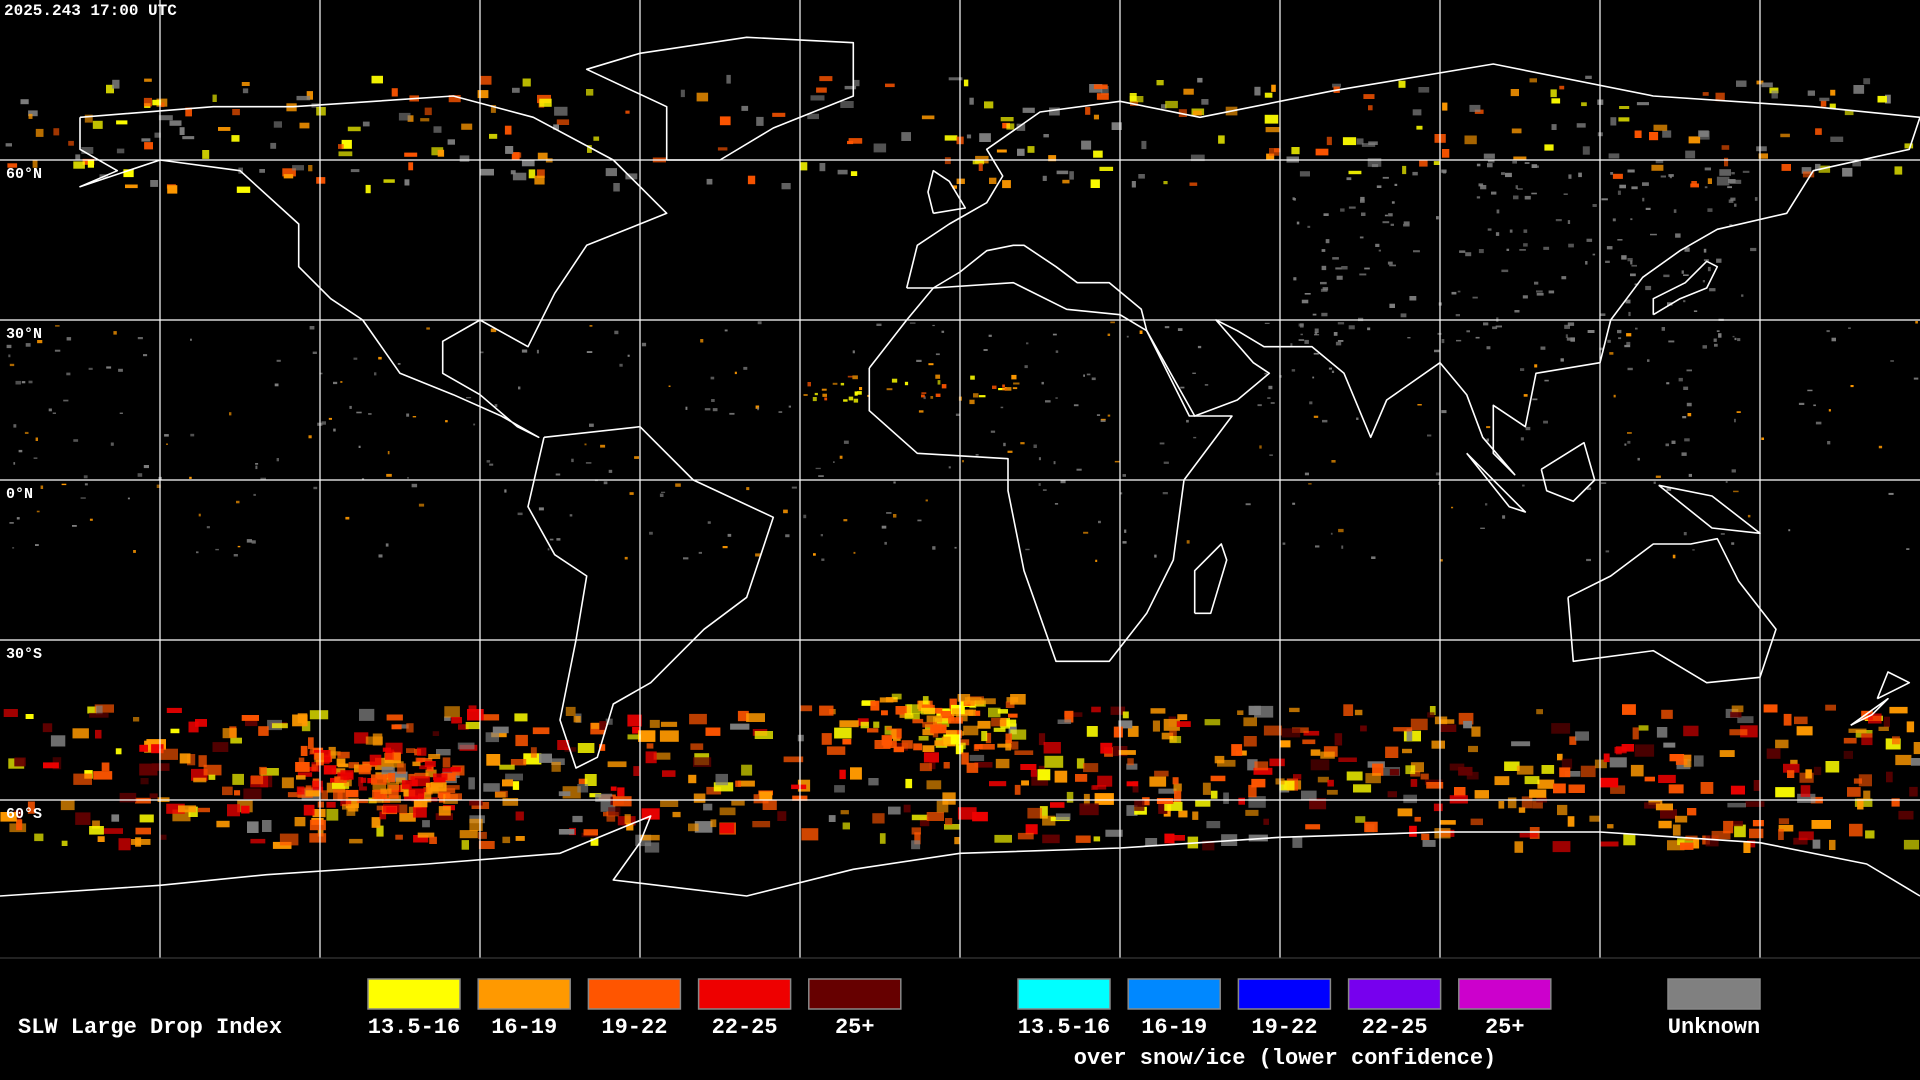 This screenshot has height=1080, width=1920. What do you see at coordinates (150, 1027) in the screenshot?
I see `legend-title: SLW Large Drop Index` at bounding box center [150, 1027].